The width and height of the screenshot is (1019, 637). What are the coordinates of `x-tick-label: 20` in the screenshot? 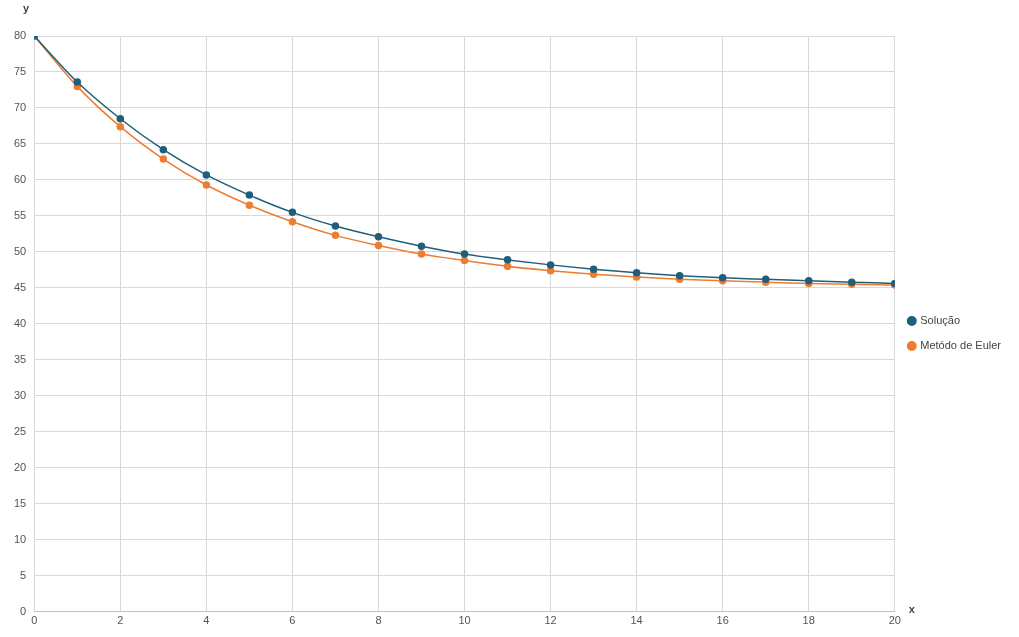 It's located at (894, 620).